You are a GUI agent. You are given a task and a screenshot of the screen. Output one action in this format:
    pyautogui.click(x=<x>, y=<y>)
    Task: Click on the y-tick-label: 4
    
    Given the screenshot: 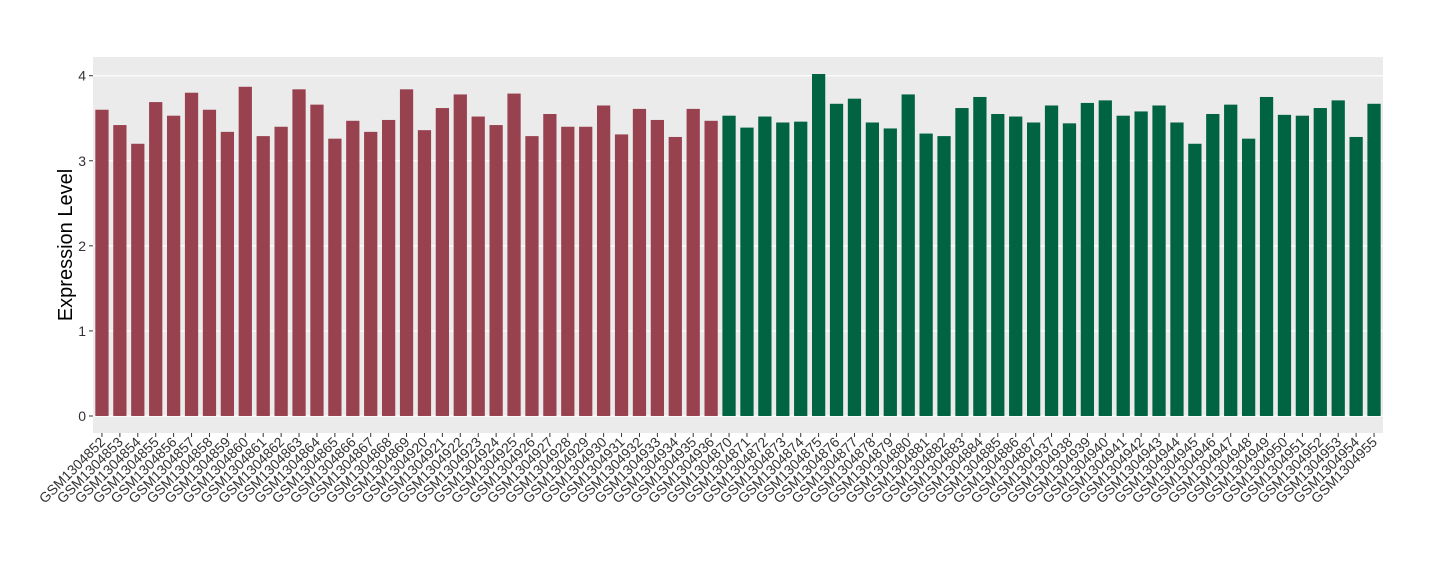 What is the action you would take?
    pyautogui.click(x=82, y=76)
    